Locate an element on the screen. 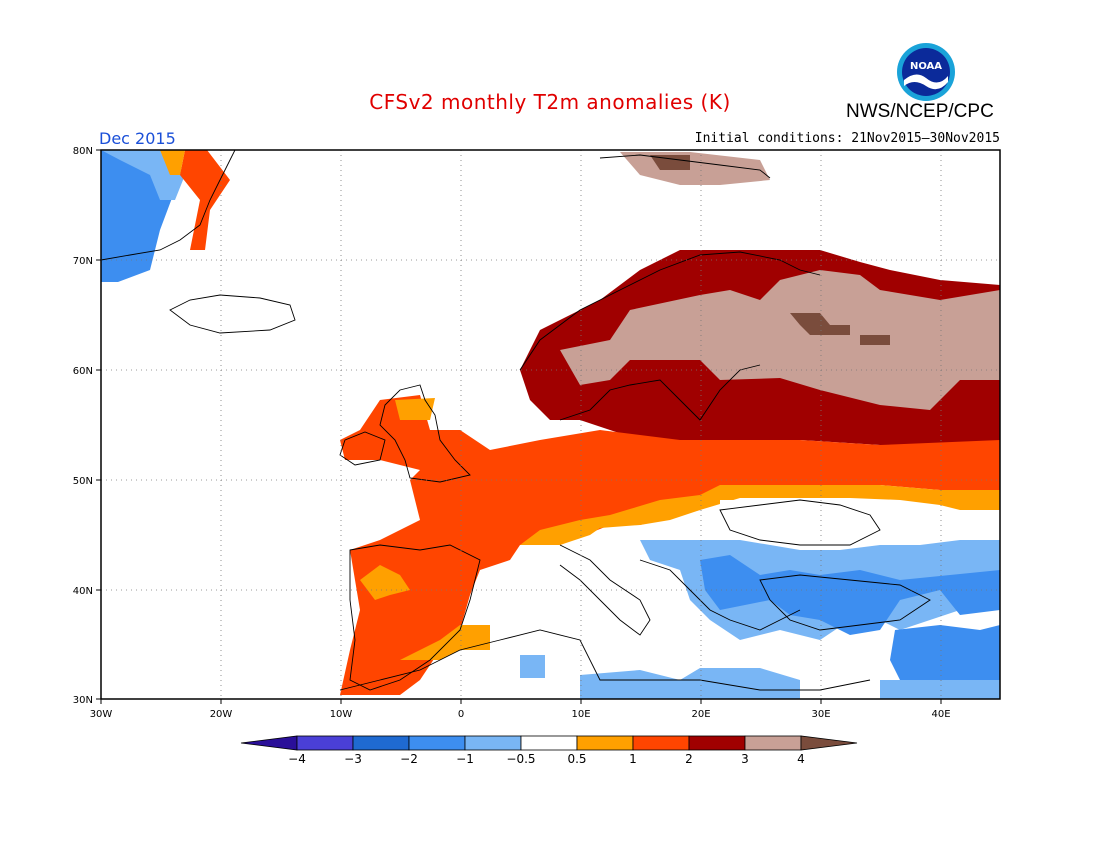 The image size is (1100, 850). svalbard-dark is located at coordinates (670, 162).